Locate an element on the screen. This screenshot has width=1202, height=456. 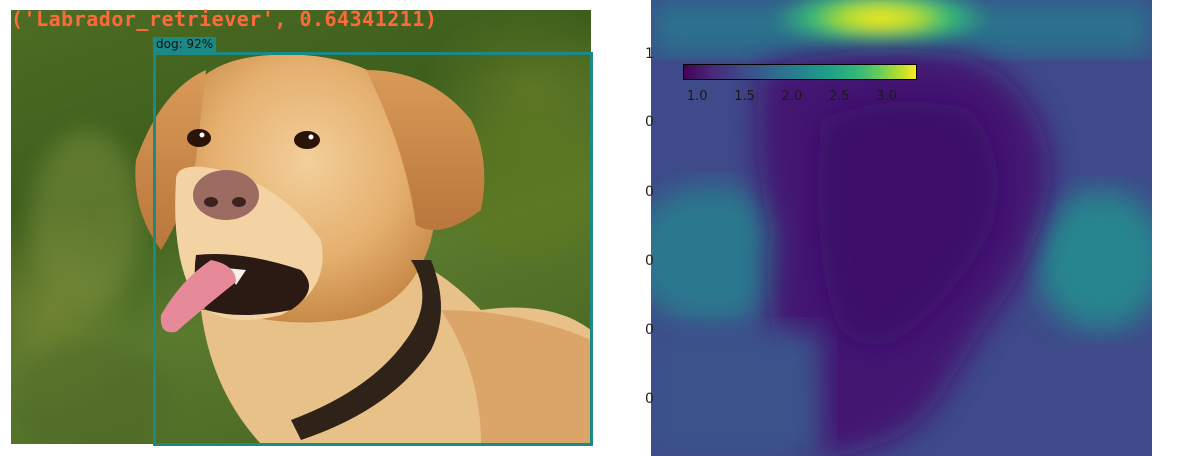
classification-label: ('Labrador_retriever', 0.64341211) is located at coordinates (224, 19).